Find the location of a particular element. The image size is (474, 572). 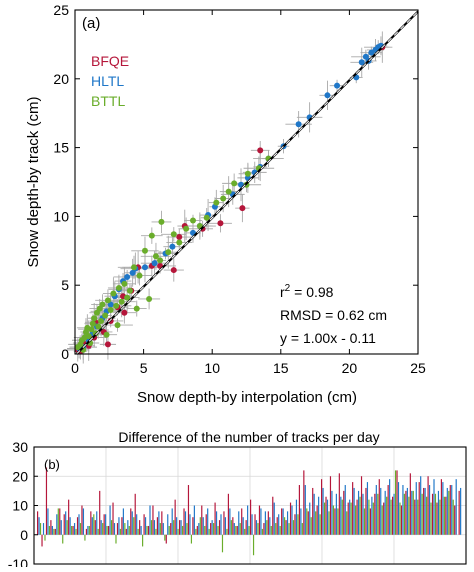

bar-y-tick-label: 10 is located at coordinates (20, 506).